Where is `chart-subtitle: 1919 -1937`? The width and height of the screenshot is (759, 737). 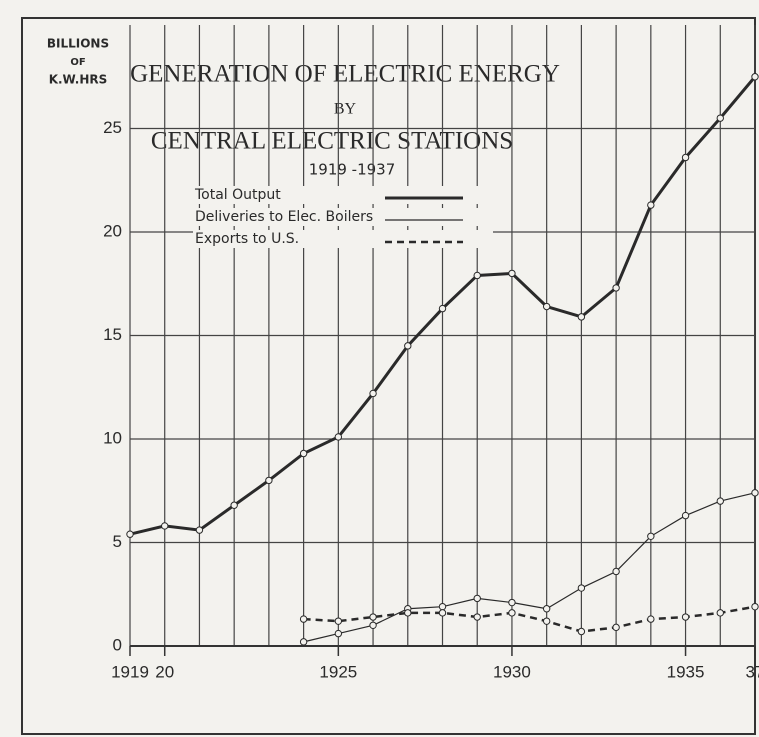 chart-subtitle: 1919 -1937 is located at coordinates (352, 170).